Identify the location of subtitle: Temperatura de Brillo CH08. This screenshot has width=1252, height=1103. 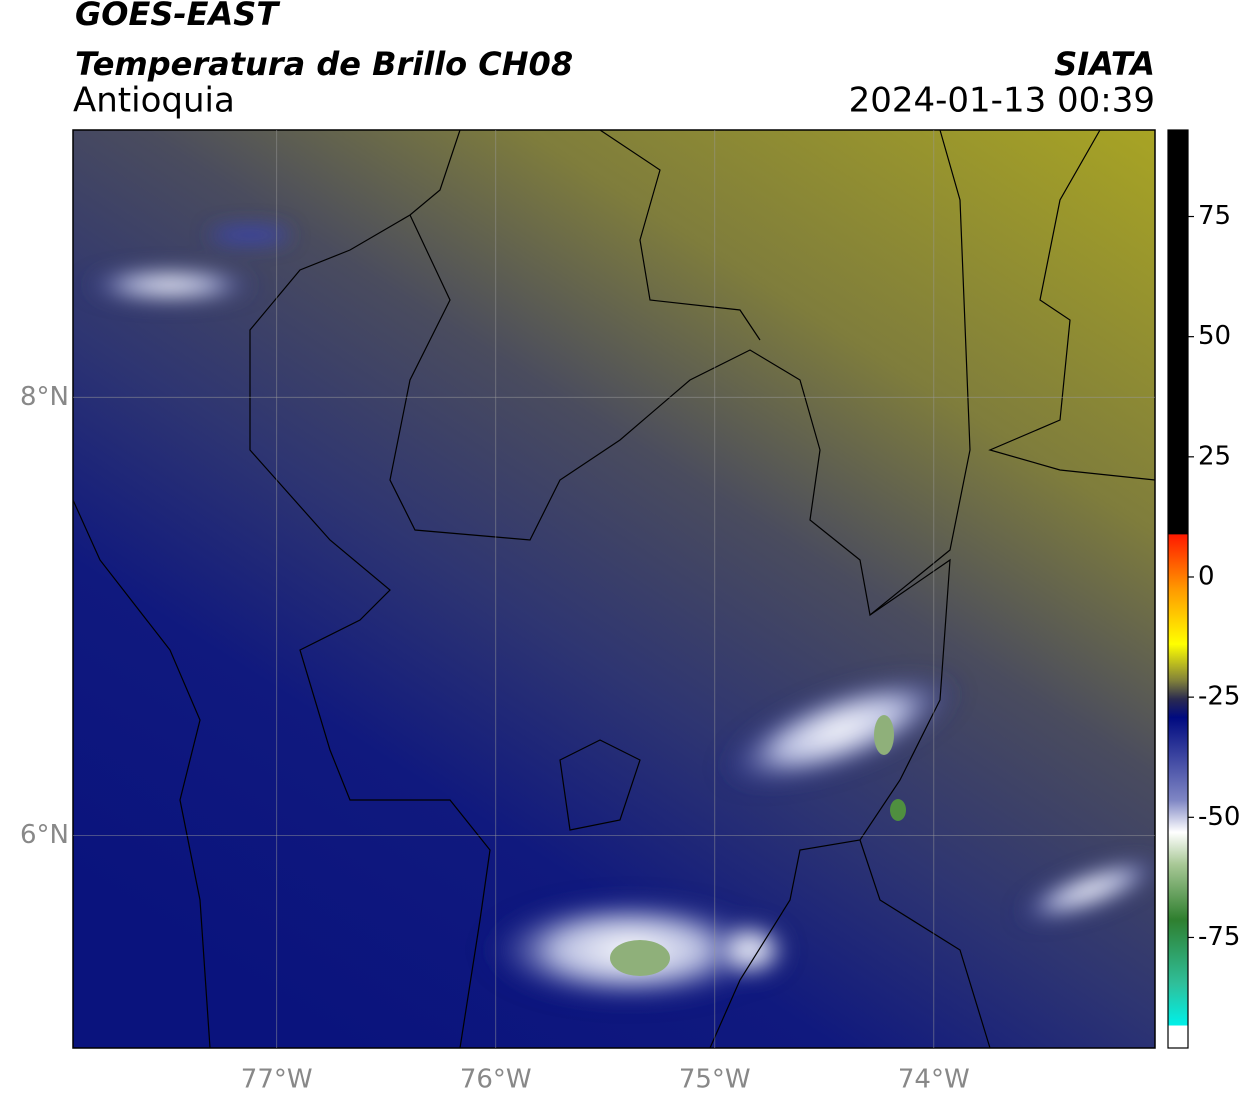
(324, 64).